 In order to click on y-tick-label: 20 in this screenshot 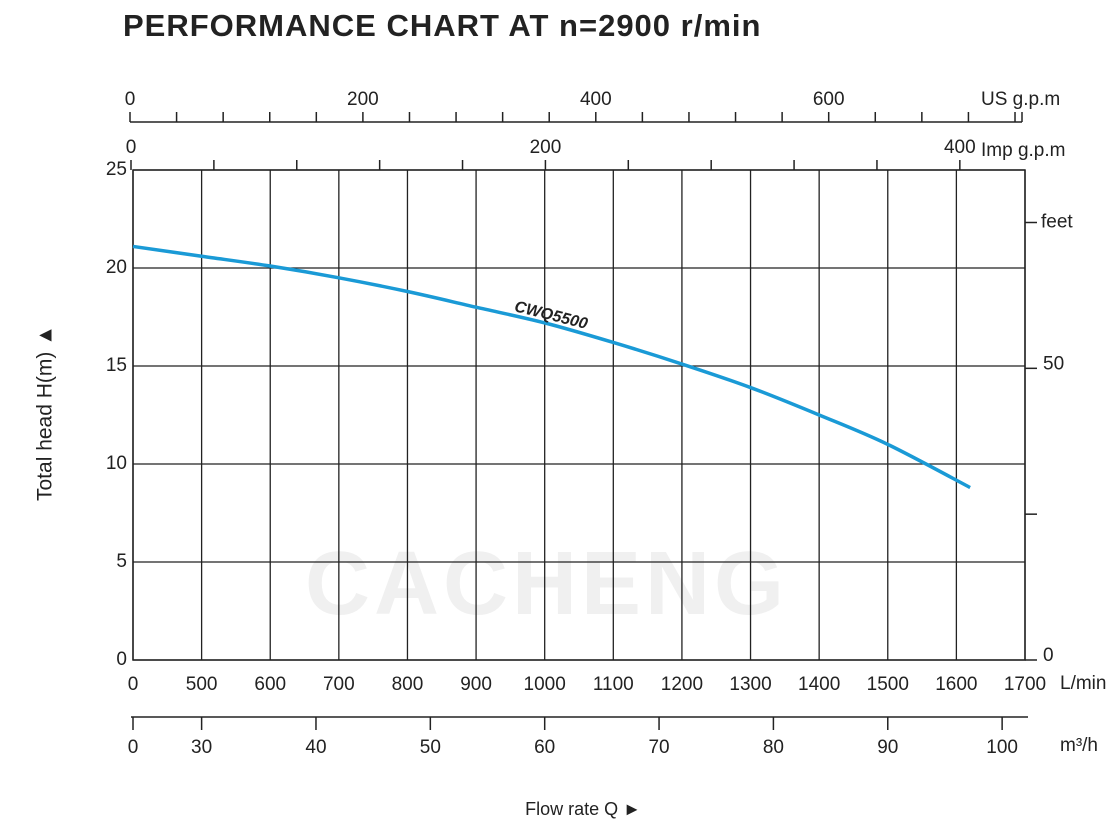, I will do `click(116, 267)`.